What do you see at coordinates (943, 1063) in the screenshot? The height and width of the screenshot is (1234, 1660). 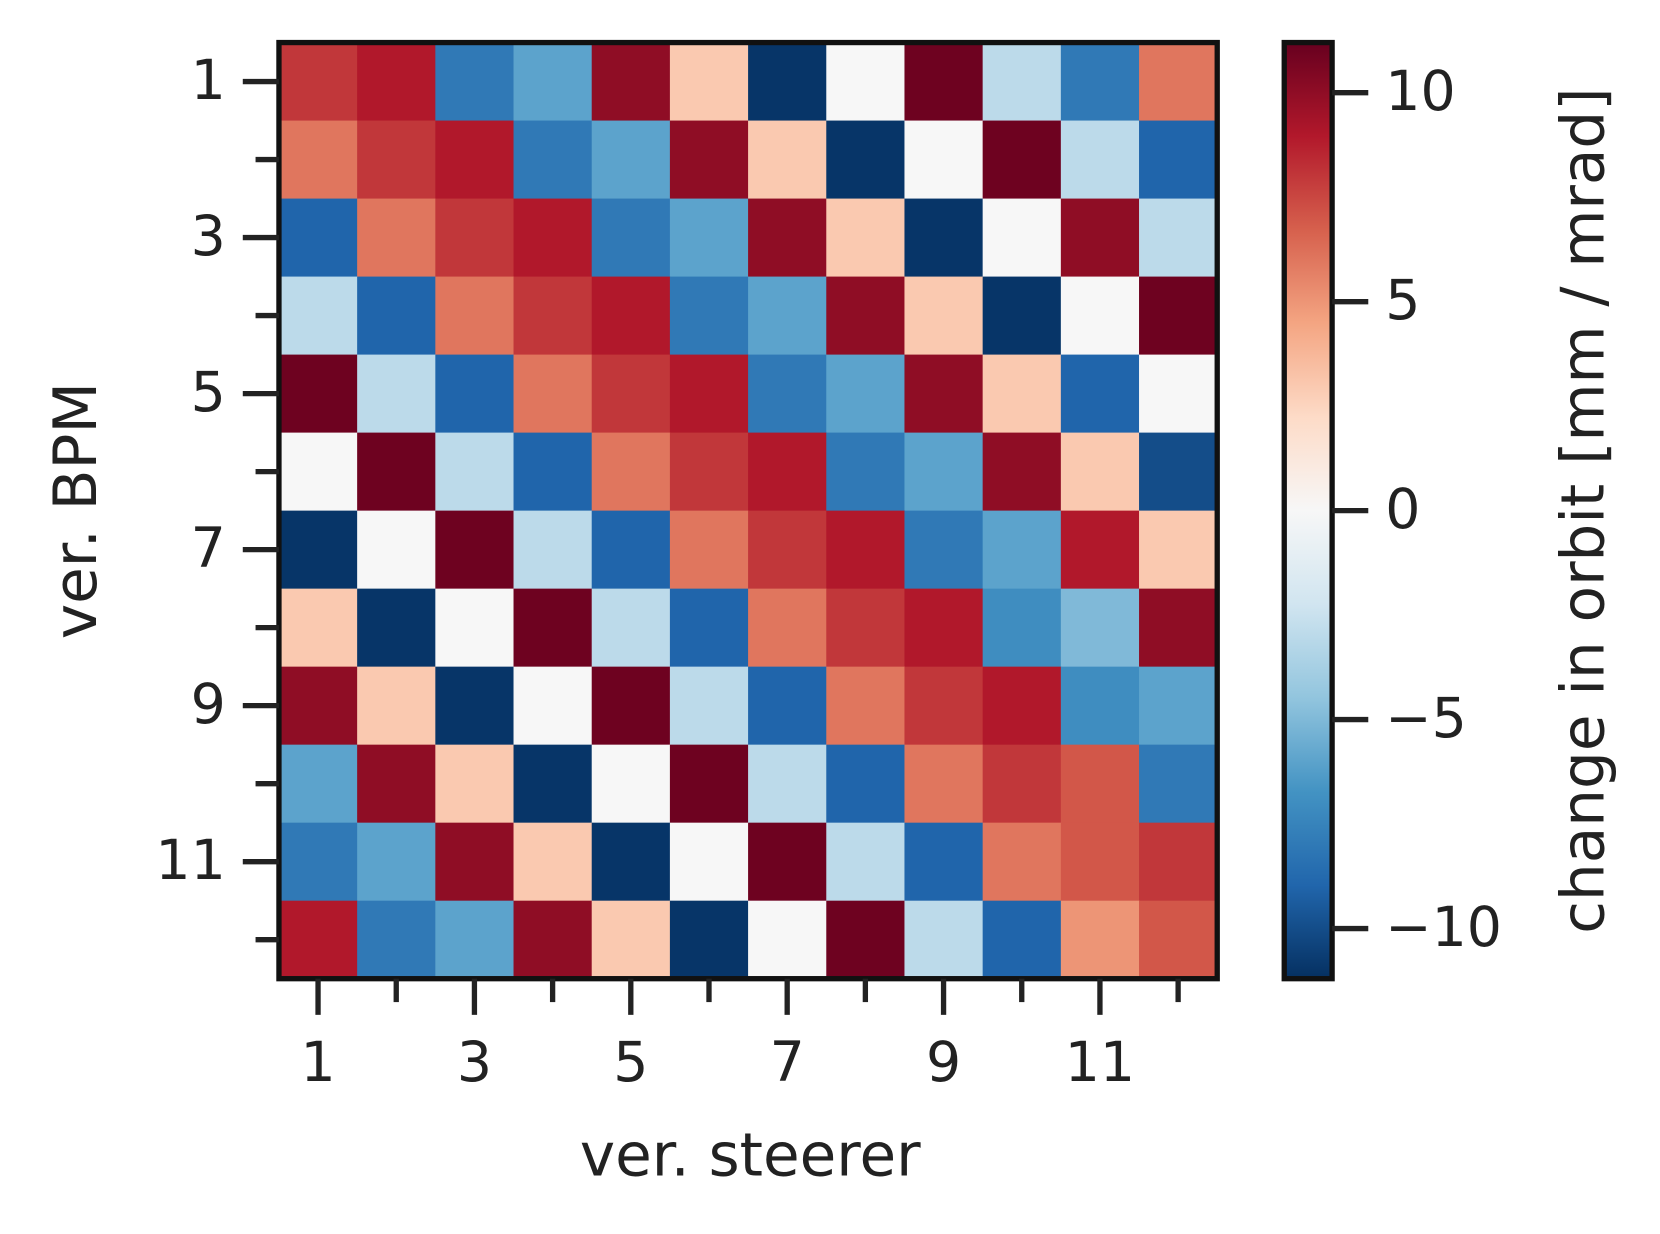 I see `x-tick-label: 9` at bounding box center [943, 1063].